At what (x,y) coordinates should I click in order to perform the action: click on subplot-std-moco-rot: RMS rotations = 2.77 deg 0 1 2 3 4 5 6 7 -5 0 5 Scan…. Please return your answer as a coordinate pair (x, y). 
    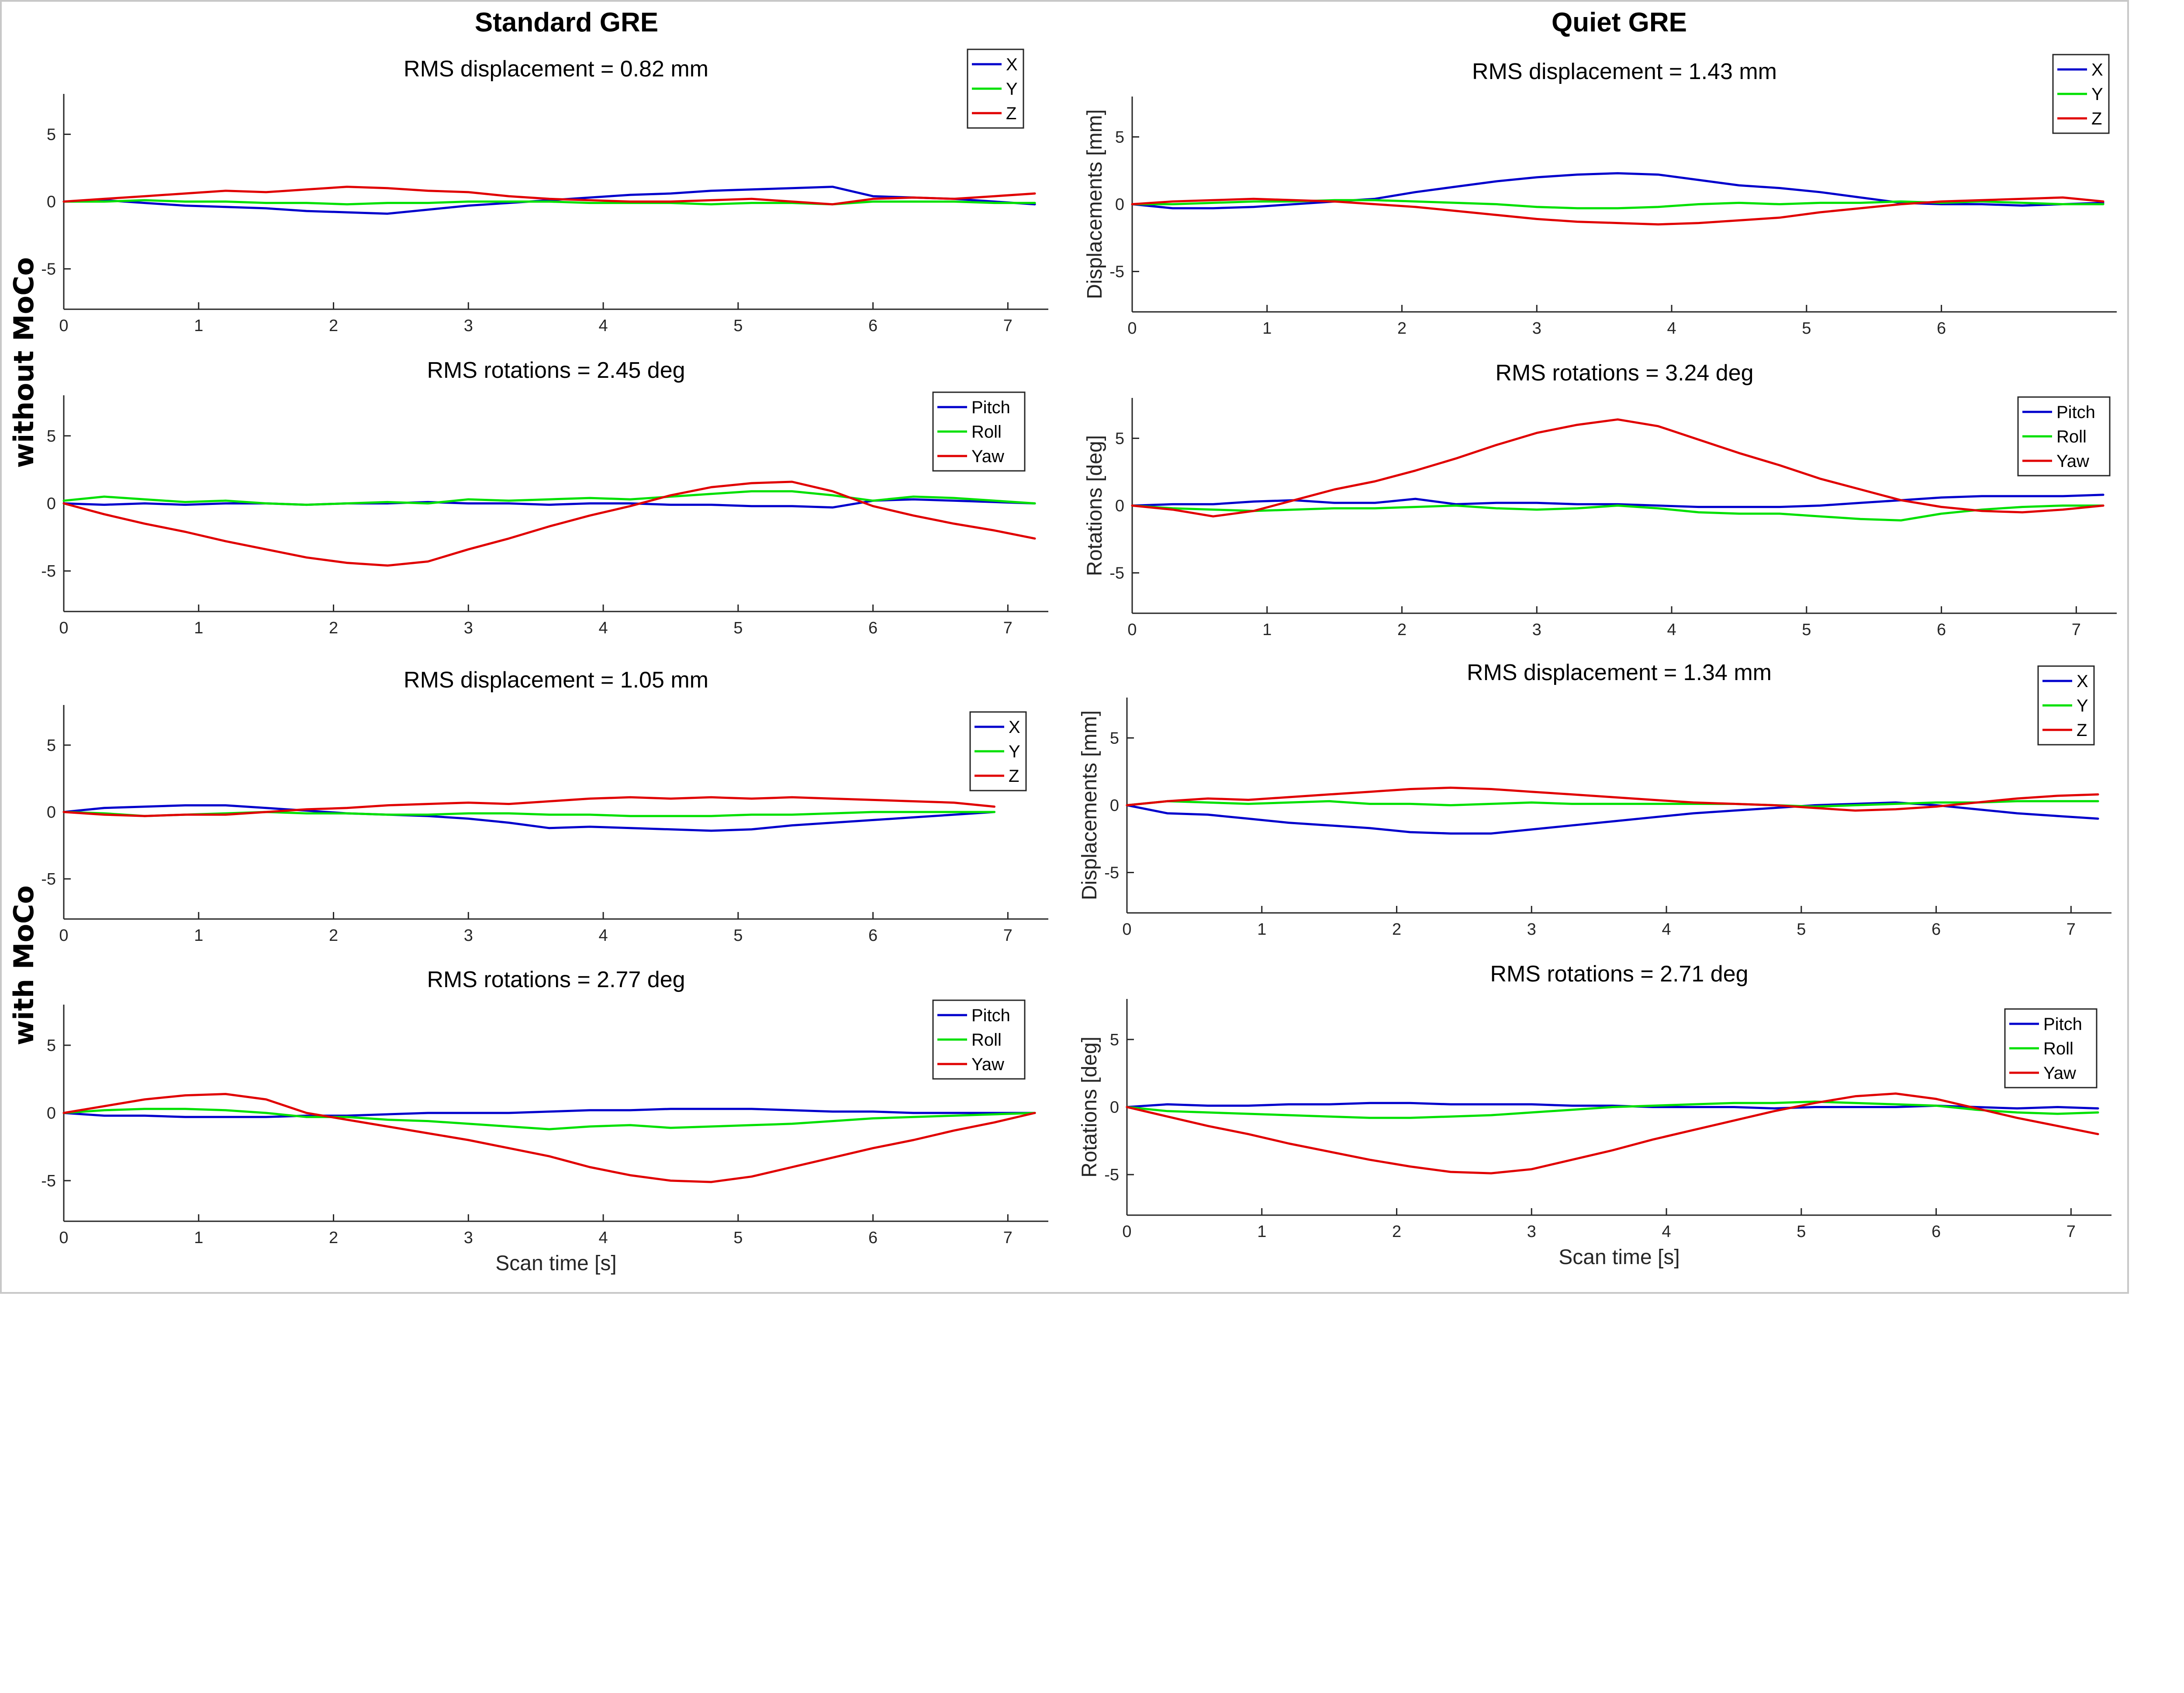
    Looking at the image, I should click on (544, 1121).